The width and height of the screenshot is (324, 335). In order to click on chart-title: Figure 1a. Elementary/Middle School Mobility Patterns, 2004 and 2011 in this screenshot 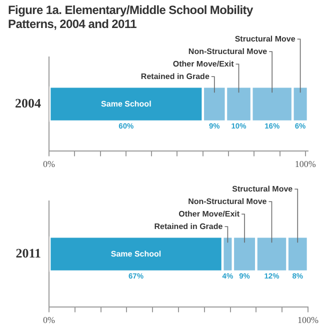, I will do `click(130, 16)`.